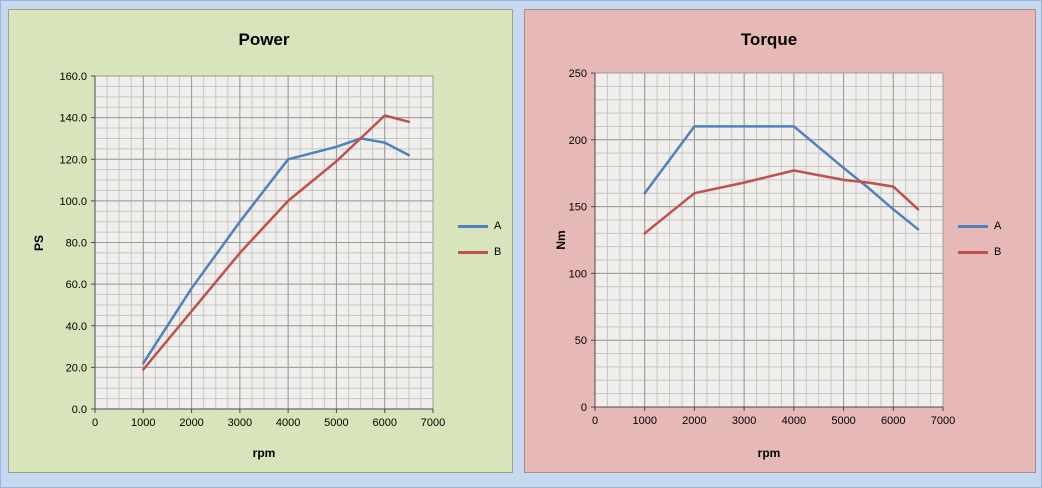  What do you see at coordinates (769, 453) in the screenshot?
I see `torque-x-axis-title: rpm` at bounding box center [769, 453].